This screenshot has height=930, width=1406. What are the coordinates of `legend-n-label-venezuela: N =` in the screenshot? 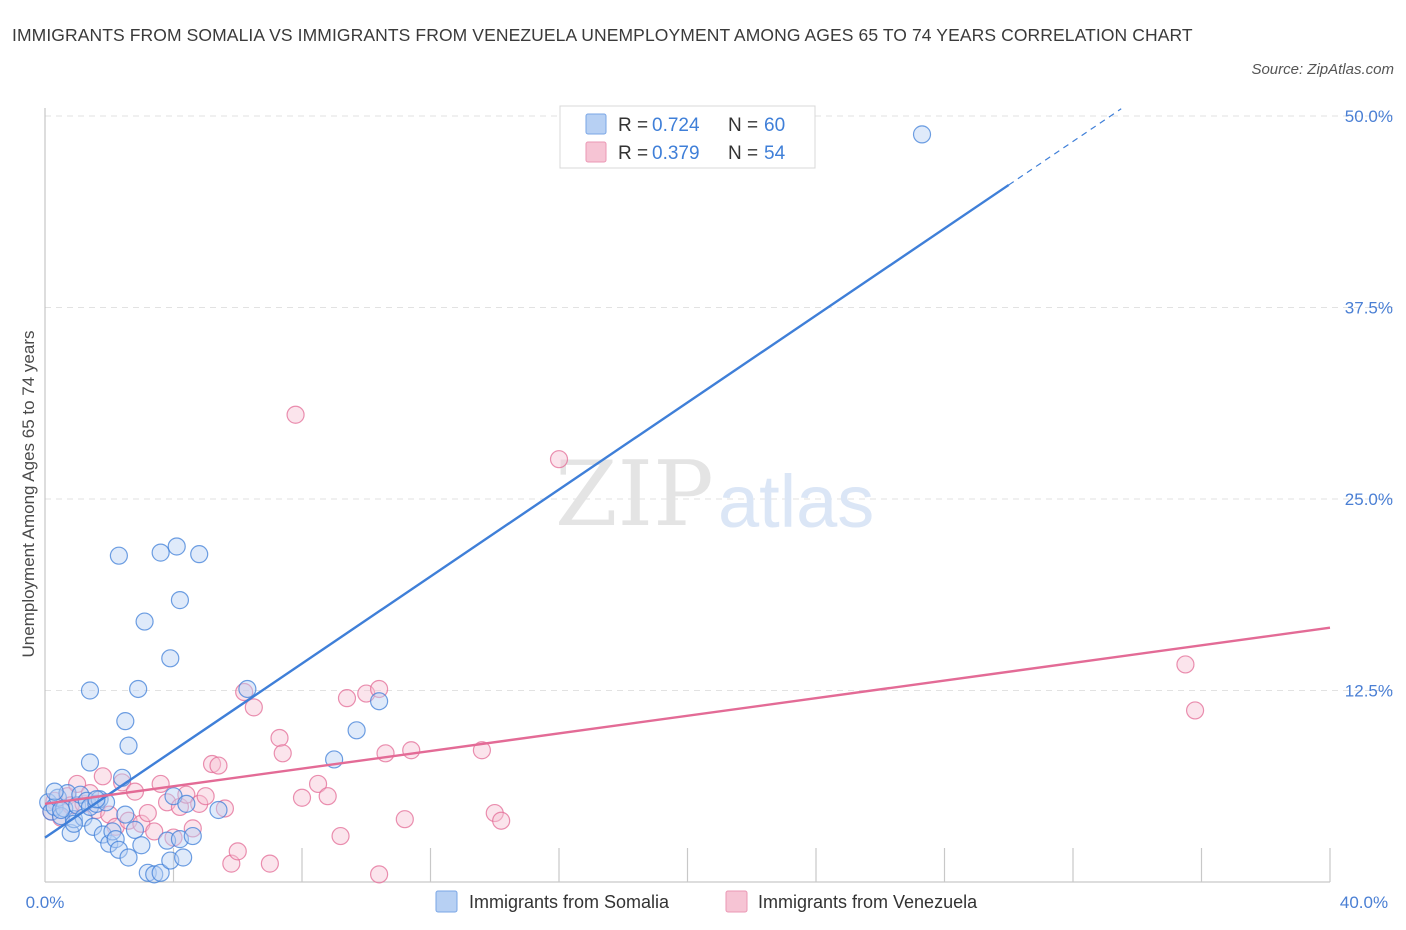 It's located at (743, 153).